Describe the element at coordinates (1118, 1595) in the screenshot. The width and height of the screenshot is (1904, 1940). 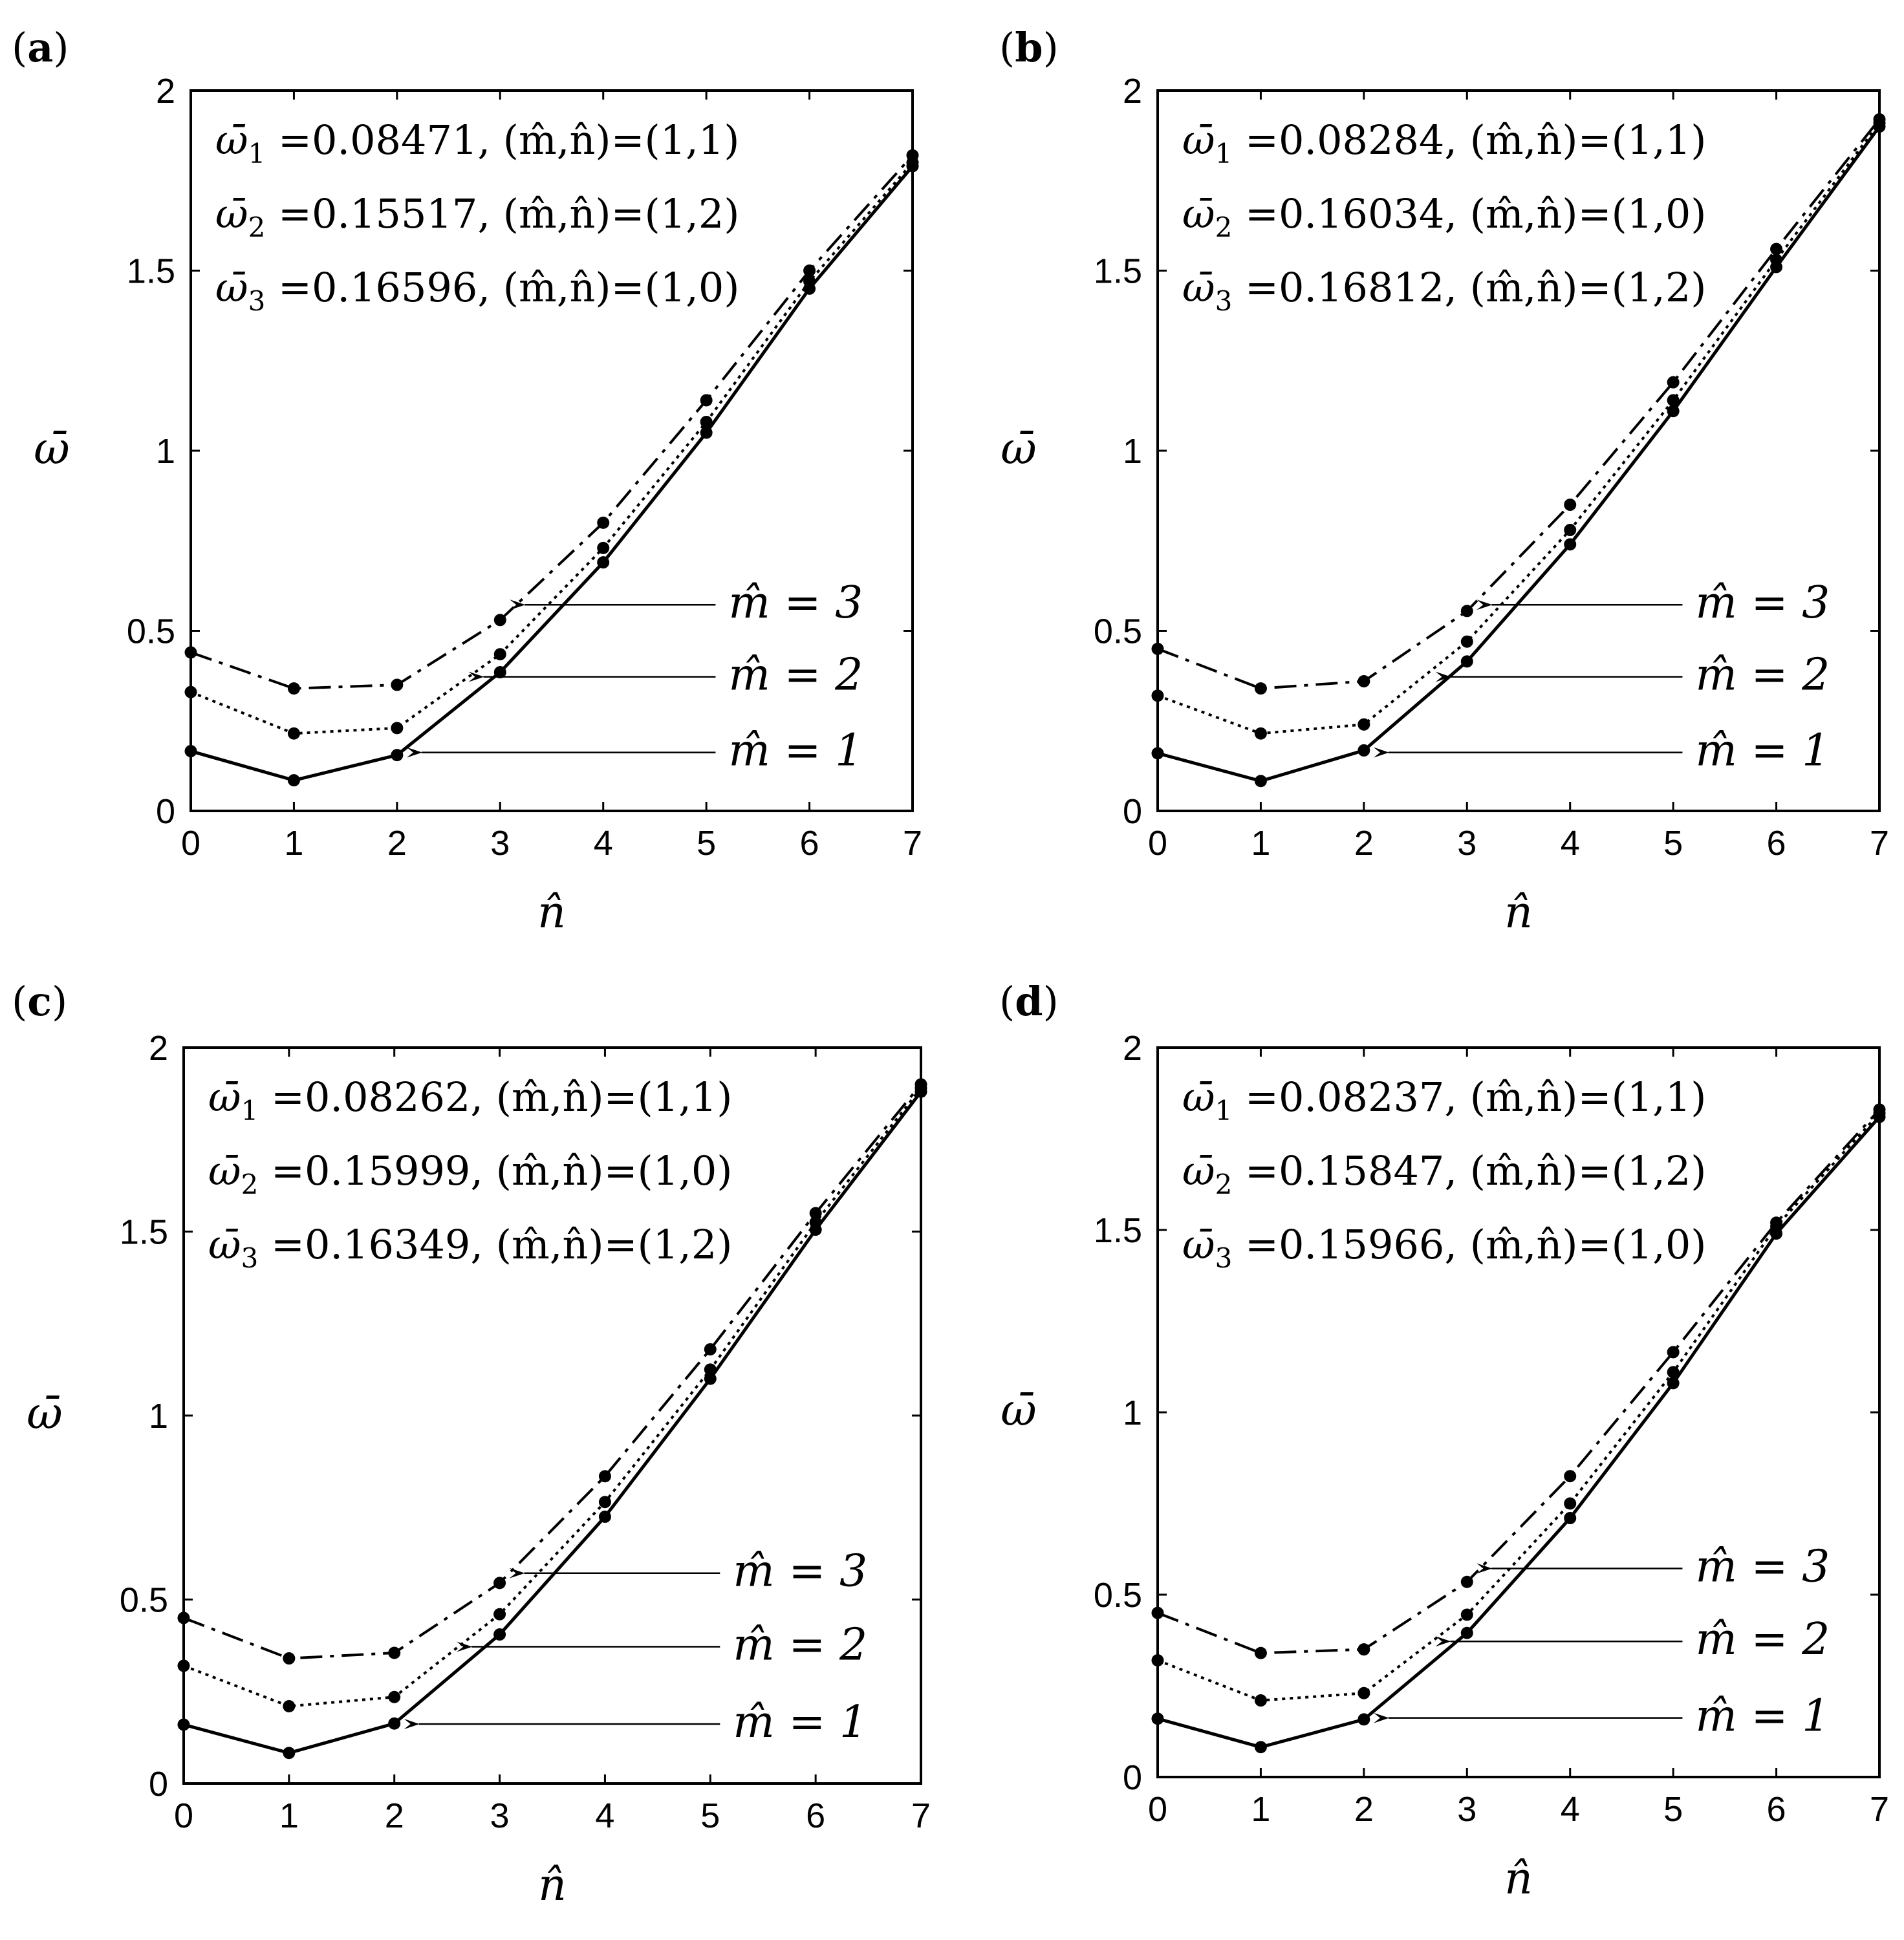
I see `y-tick-label: 0.5` at that location.